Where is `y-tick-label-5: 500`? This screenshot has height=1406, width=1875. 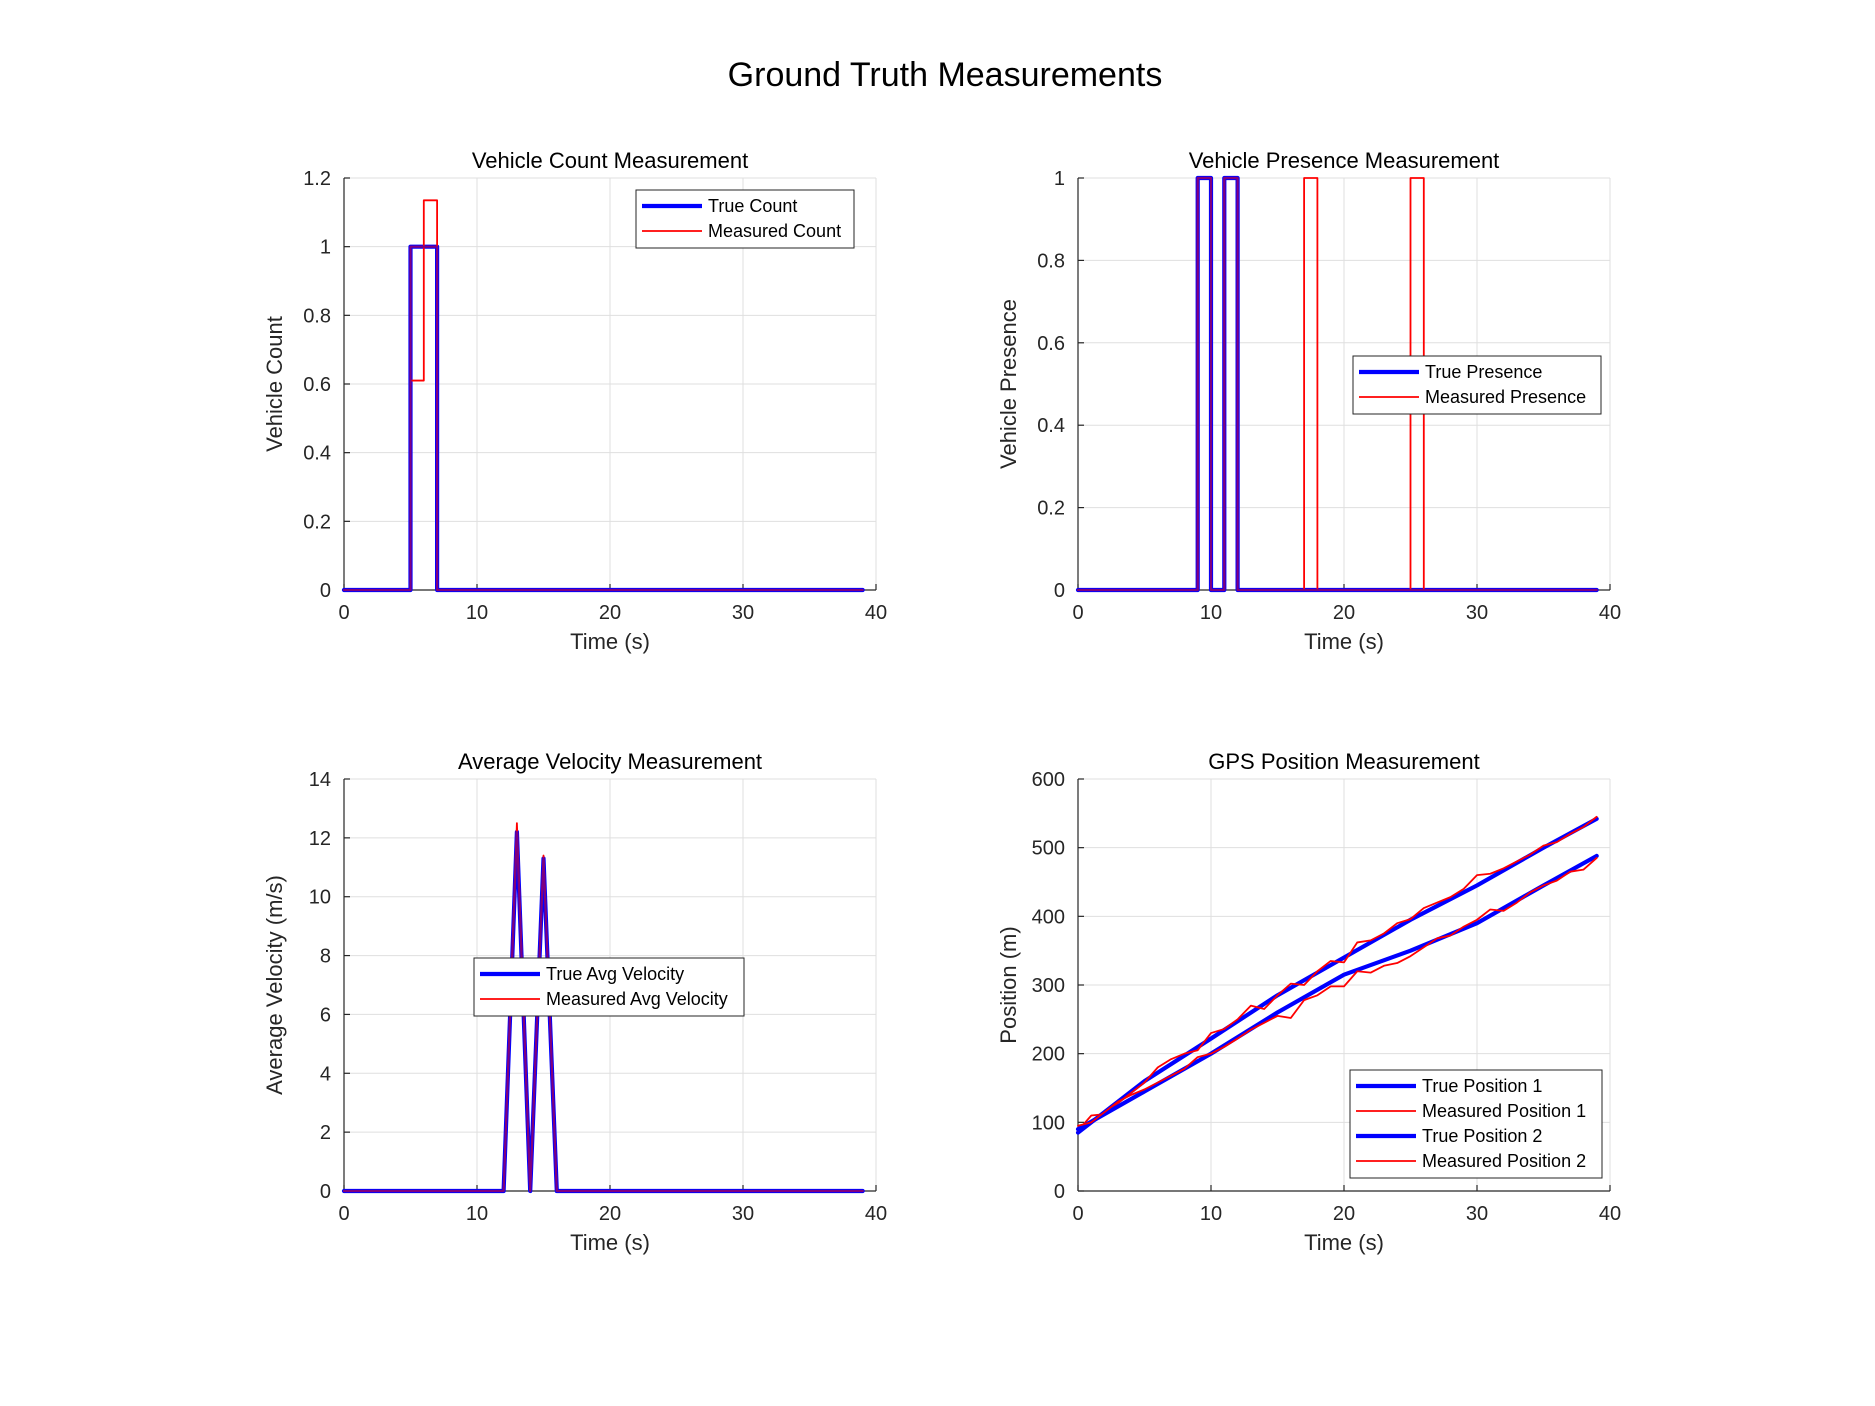 y-tick-label-5: 500 is located at coordinates (1048, 849).